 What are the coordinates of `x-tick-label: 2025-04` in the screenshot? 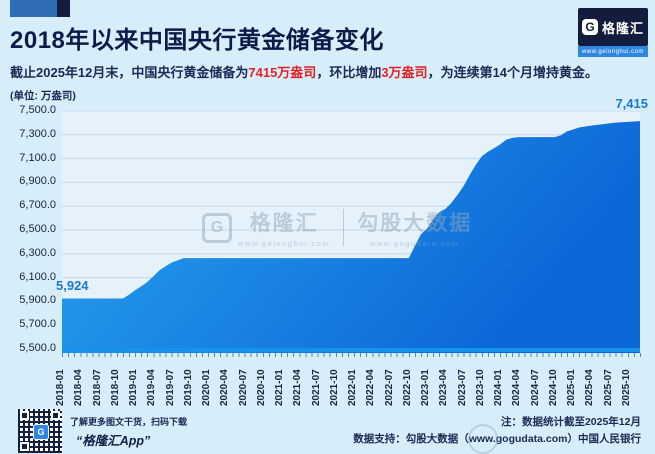 It's located at (590, 387).